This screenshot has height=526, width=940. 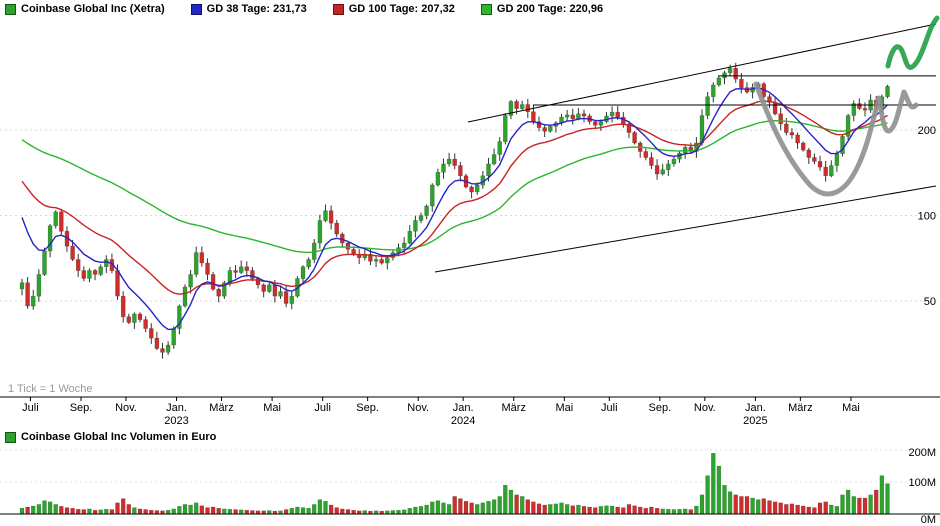 I want to click on month-label: Jan., so click(x=176, y=408).